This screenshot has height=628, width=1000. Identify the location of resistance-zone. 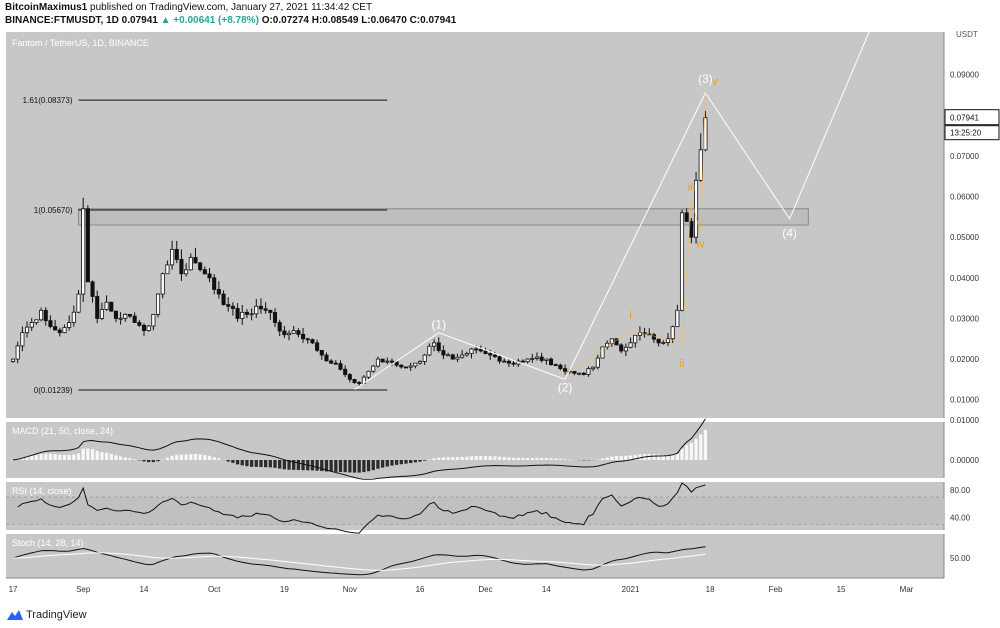
(443, 217).